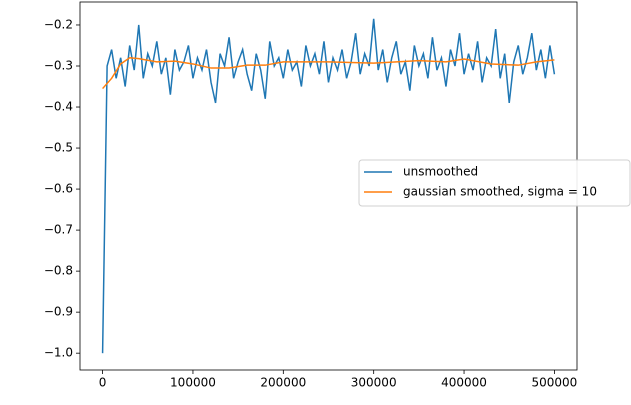  I want to click on x-tick-label: 0, so click(103, 383).